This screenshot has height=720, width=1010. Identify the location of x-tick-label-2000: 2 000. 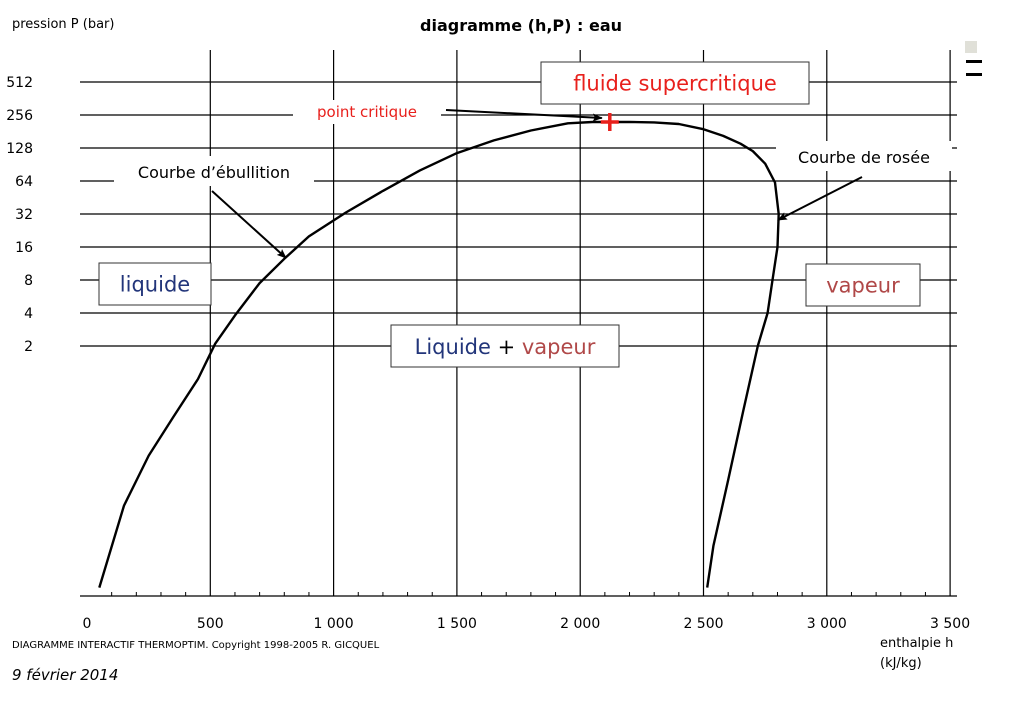
(580, 624).